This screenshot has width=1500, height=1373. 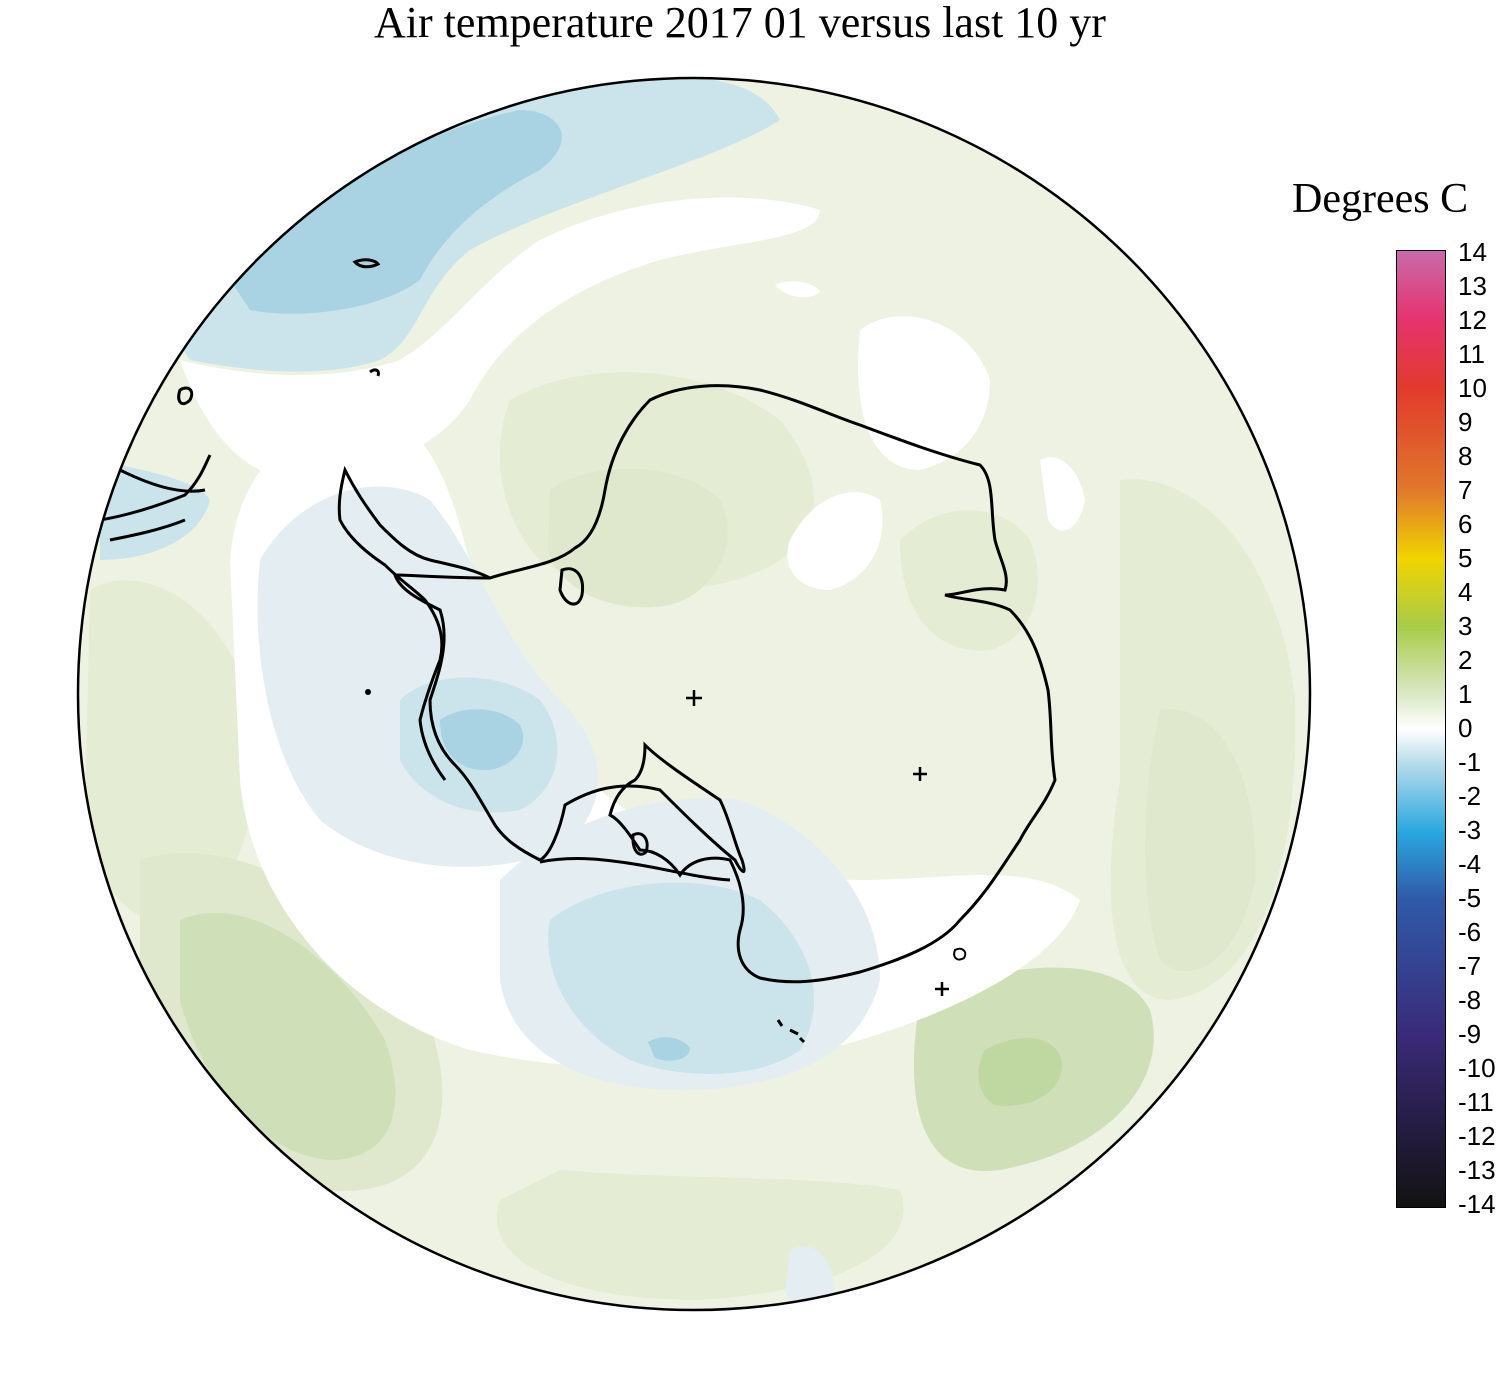 What do you see at coordinates (1465, 558) in the screenshot?
I see `color-scale-tick-label: 5` at bounding box center [1465, 558].